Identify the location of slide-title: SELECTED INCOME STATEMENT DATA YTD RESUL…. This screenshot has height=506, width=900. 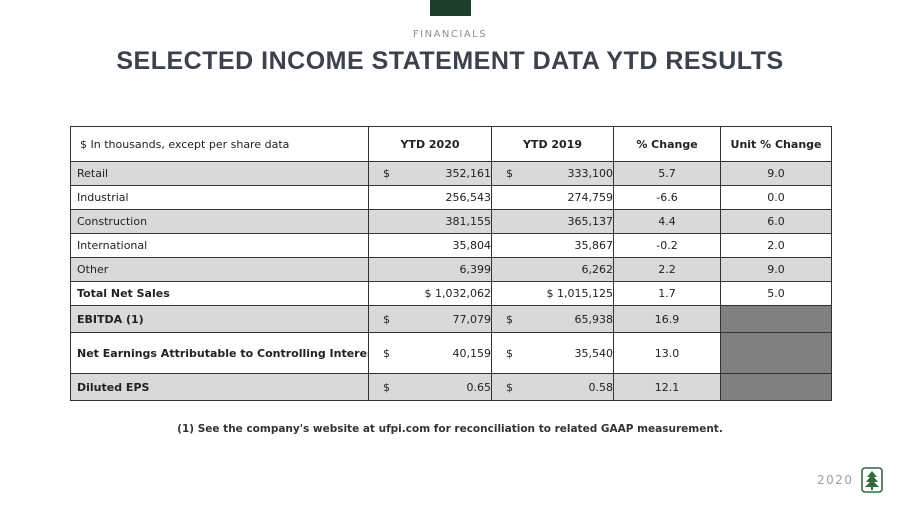
(450, 61).